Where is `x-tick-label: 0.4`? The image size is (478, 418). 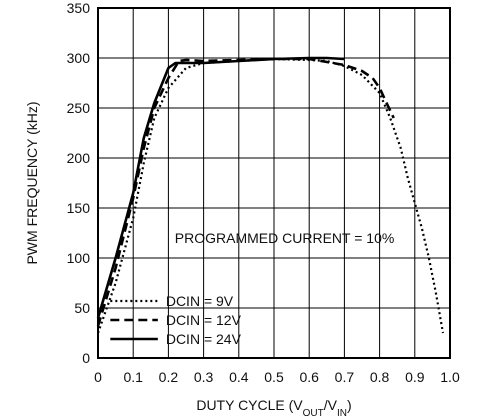 x-tick-label: 0.4 is located at coordinates (239, 377).